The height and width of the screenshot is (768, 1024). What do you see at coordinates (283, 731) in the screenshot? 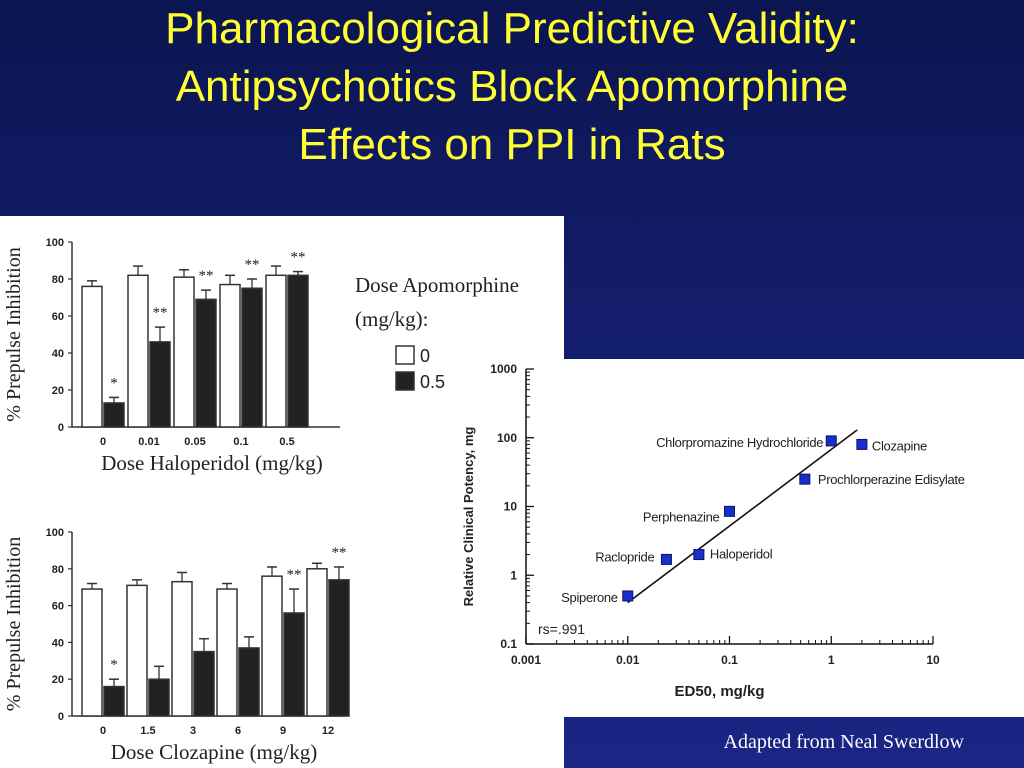
I see `x-tick-label: 9` at bounding box center [283, 731].